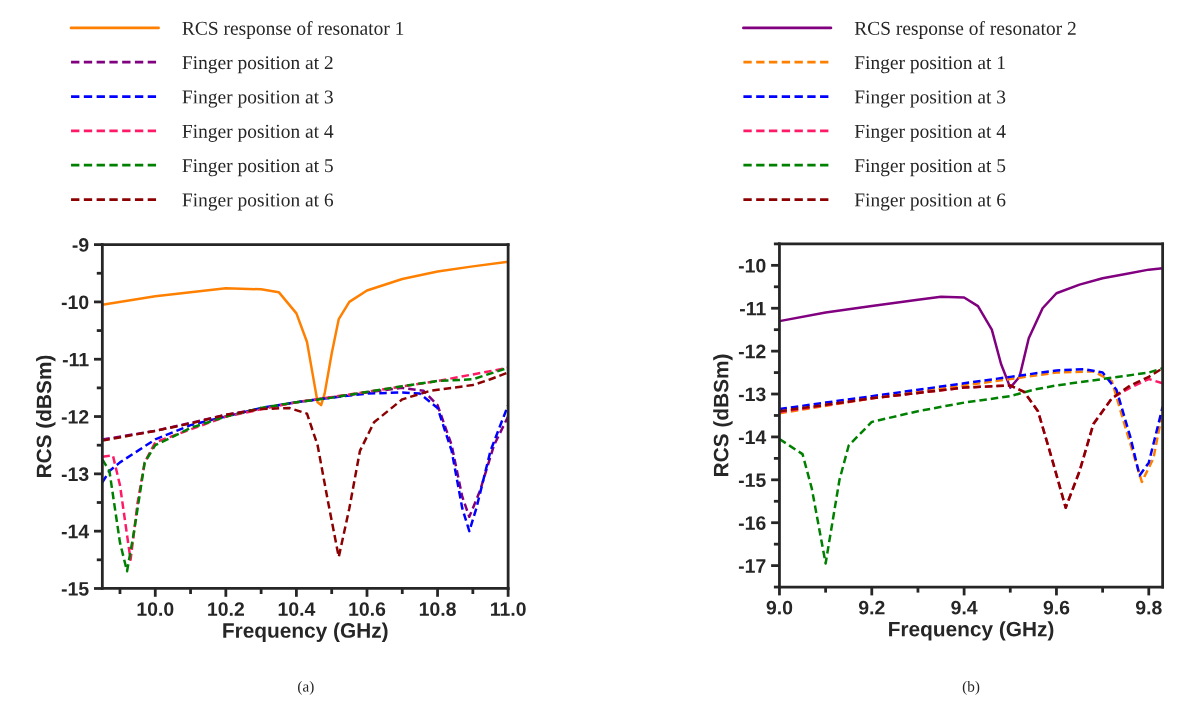  I want to click on legend-label: RCS response of resonator 2, so click(965, 30).